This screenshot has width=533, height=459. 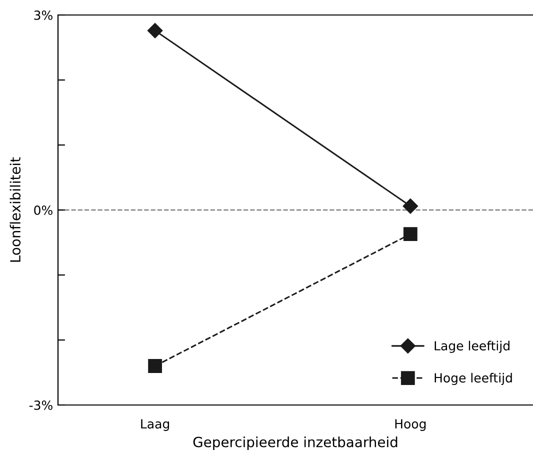 What do you see at coordinates (155, 425) in the screenshot?
I see `x-tick-label: Laag` at bounding box center [155, 425].